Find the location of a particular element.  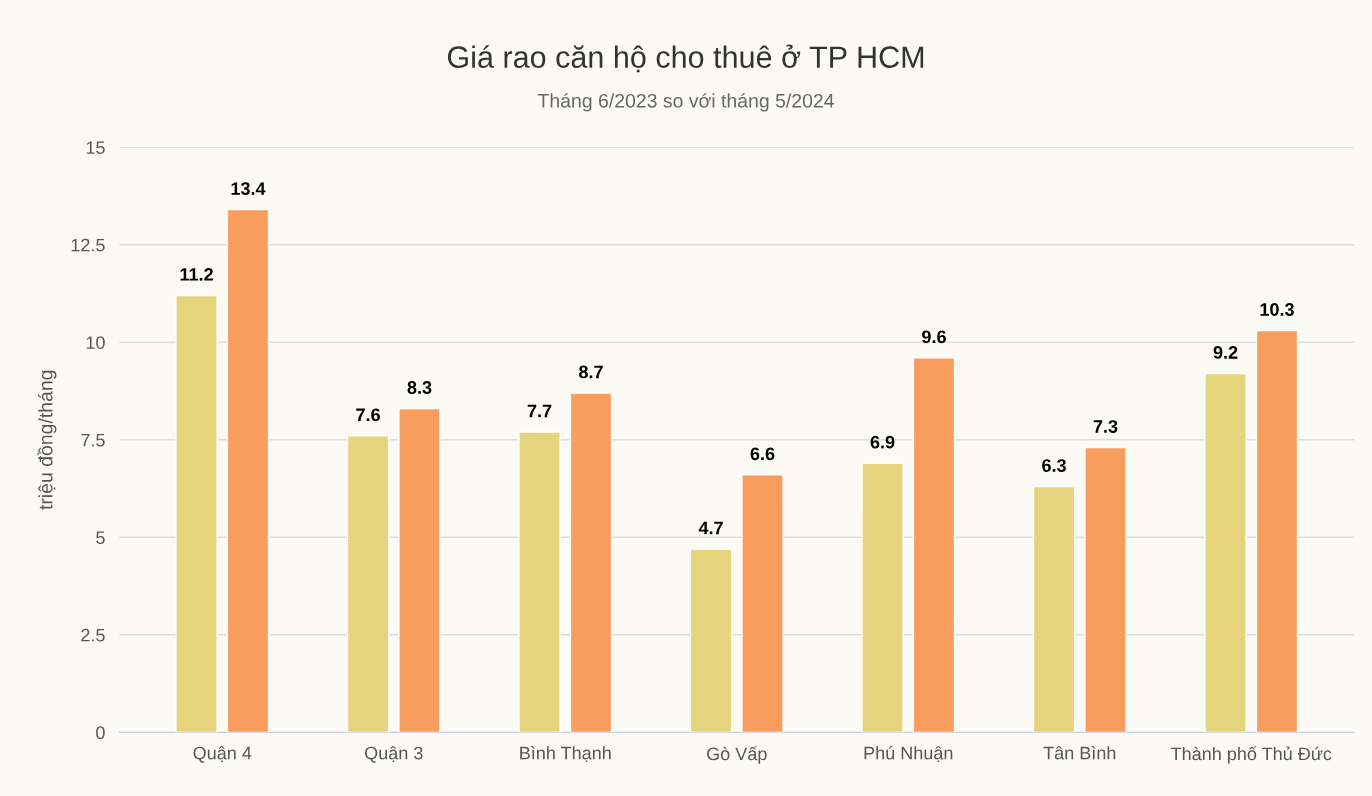

y-tick-label: 15 is located at coordinates (95, 147).